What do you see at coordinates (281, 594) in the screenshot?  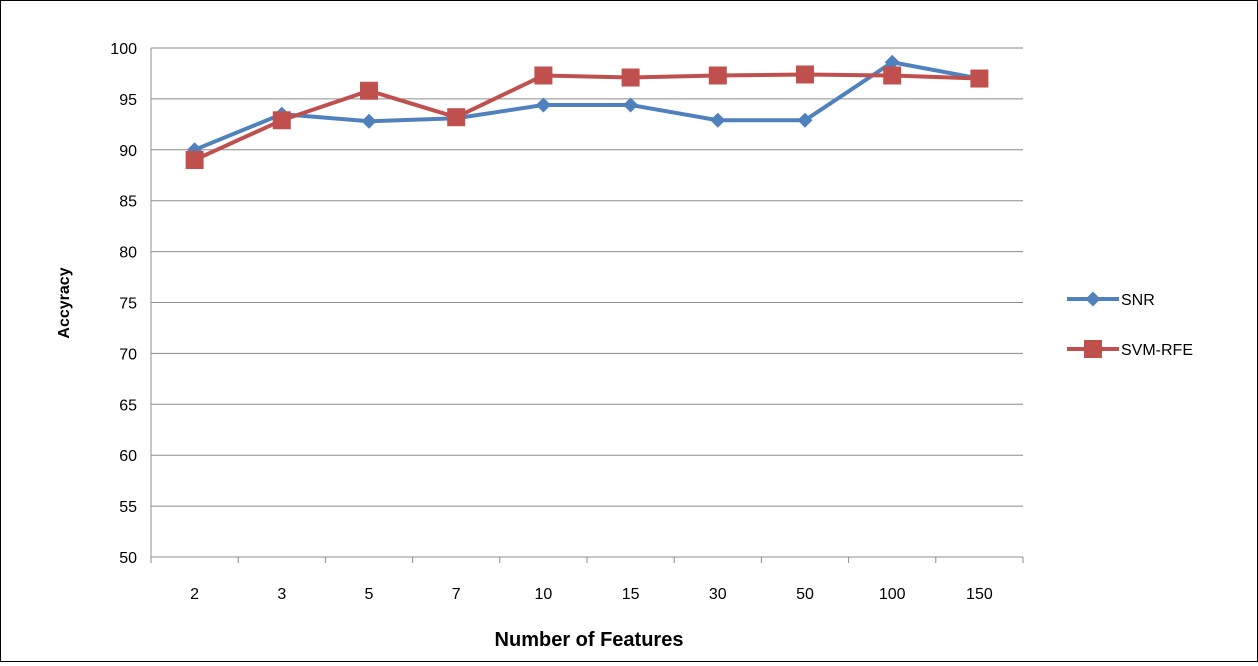 I see `x-tick-label-3: 3` at bounding box center [281, 594].